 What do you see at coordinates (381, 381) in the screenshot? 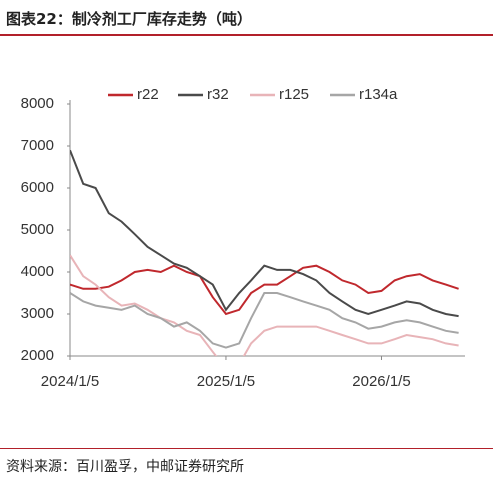
I see `x-tick-label: 2026/1/5` at bounding box center [381, 381].